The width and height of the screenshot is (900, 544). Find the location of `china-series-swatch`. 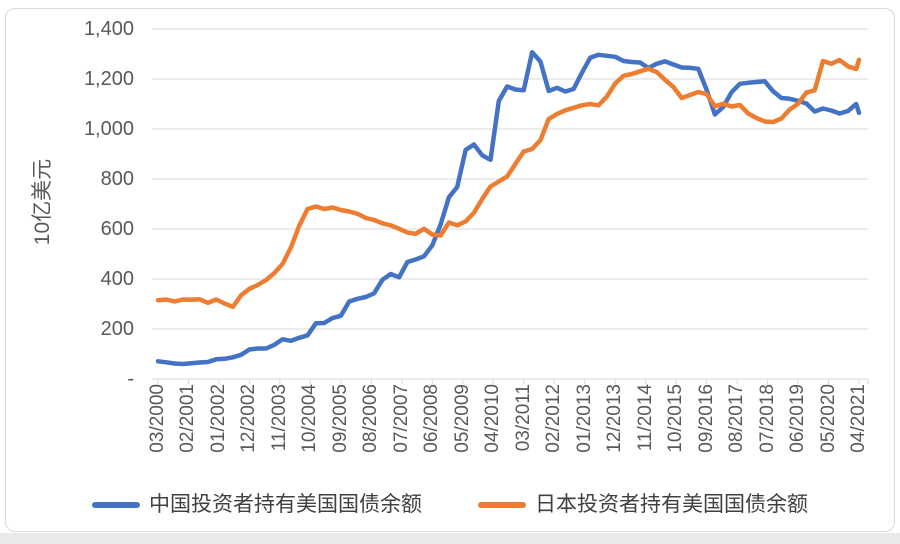

china-series-swatch is located at coordinates (116, 505).